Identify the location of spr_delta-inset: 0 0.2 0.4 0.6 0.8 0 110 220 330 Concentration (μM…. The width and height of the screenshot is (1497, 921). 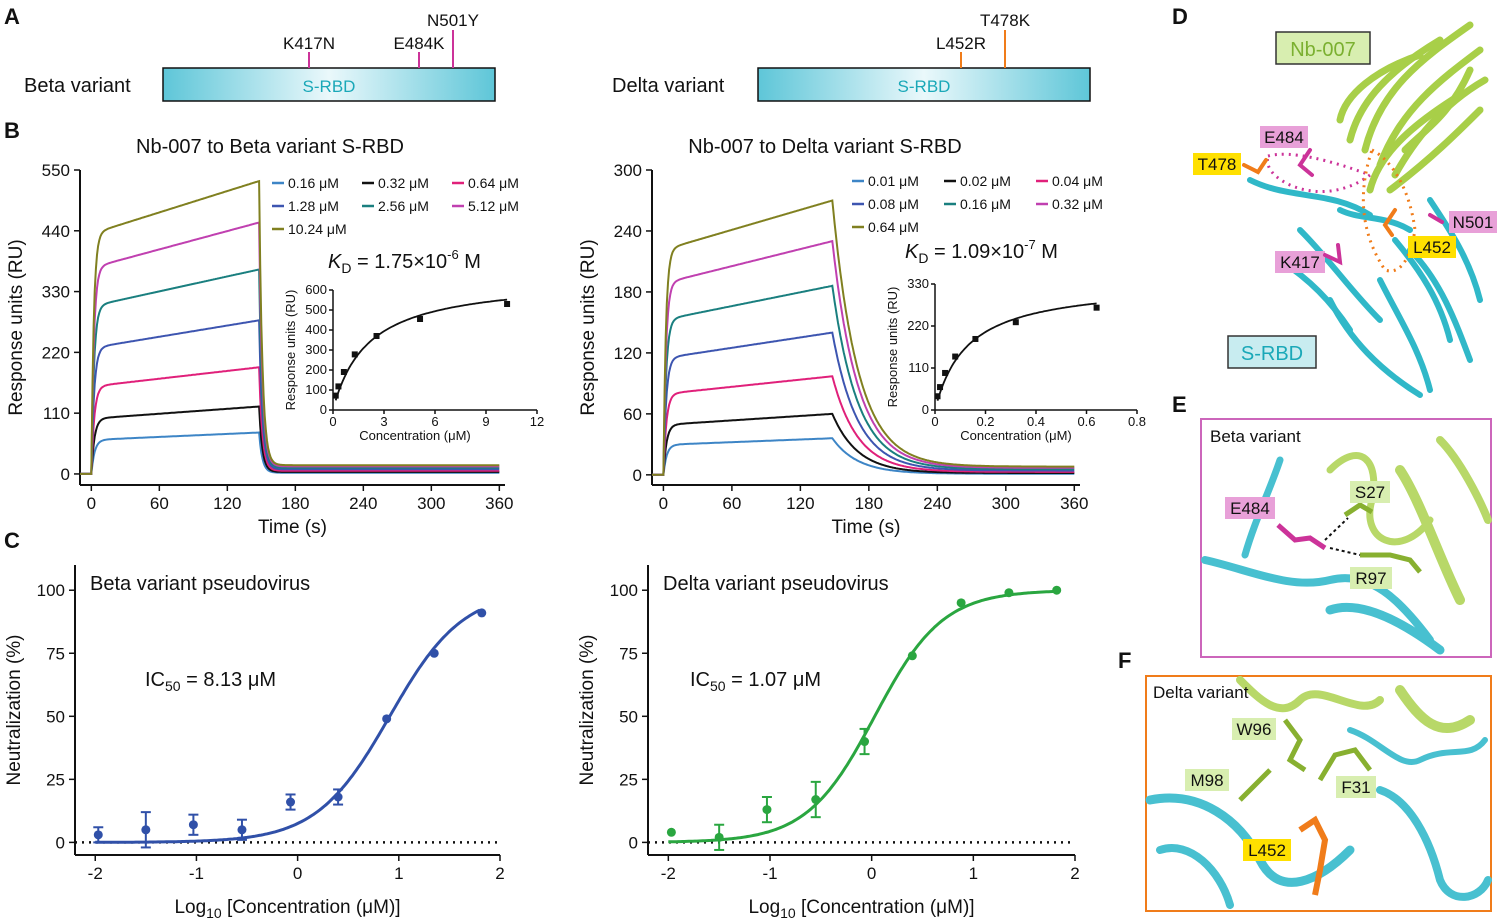
(1015, 359).